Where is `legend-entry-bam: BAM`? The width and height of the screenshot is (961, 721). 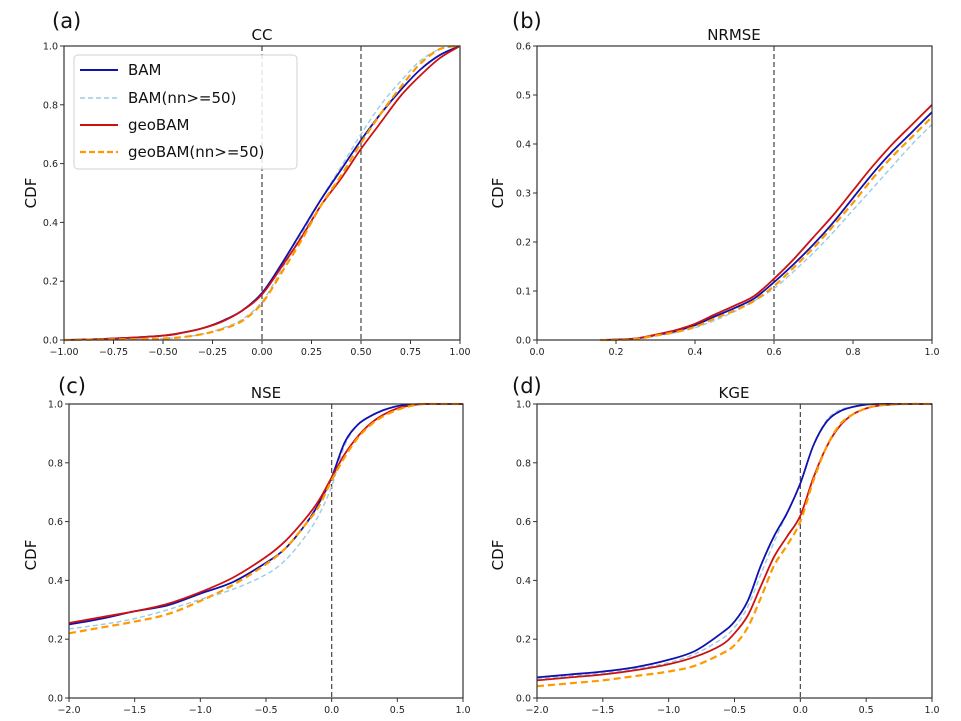
legend-entry-bam: BAM is located at coordinates (121, 70).